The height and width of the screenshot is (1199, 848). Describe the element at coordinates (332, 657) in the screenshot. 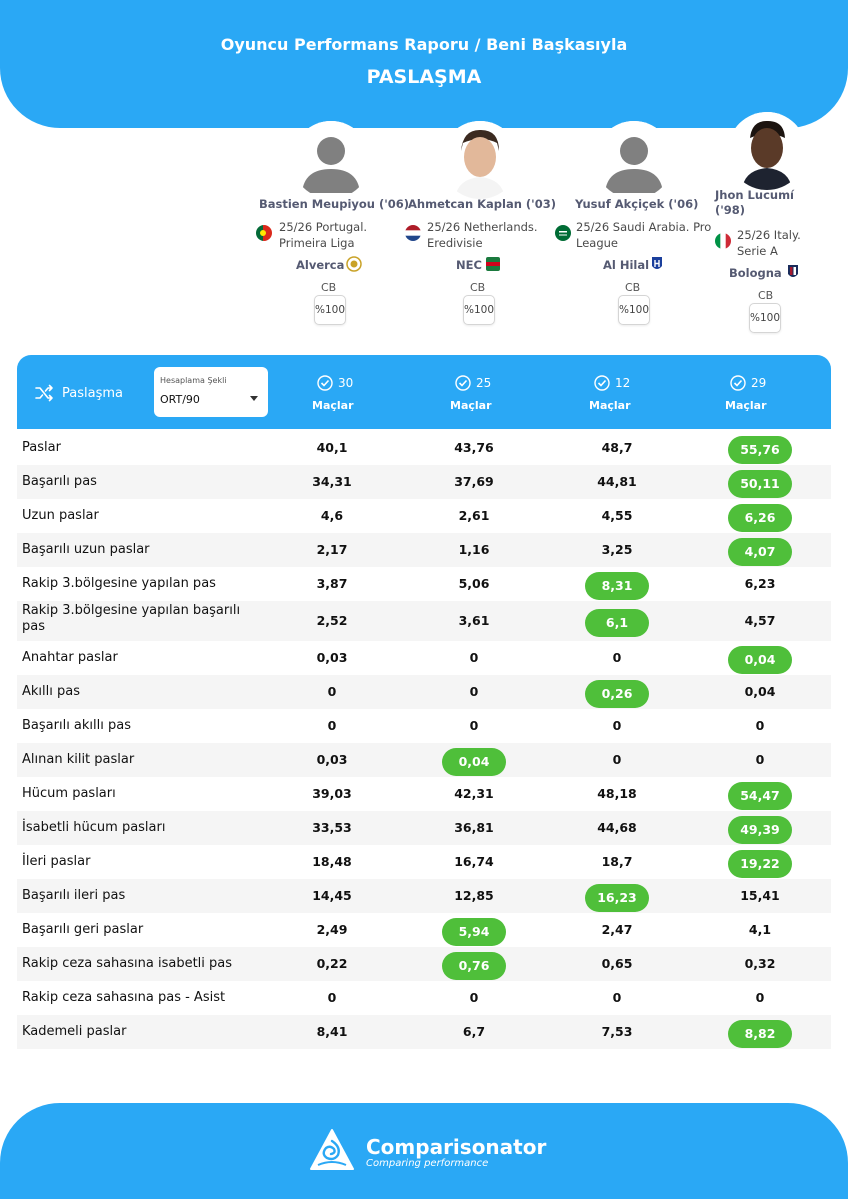

I see `stat-value: 0,03` at that location.